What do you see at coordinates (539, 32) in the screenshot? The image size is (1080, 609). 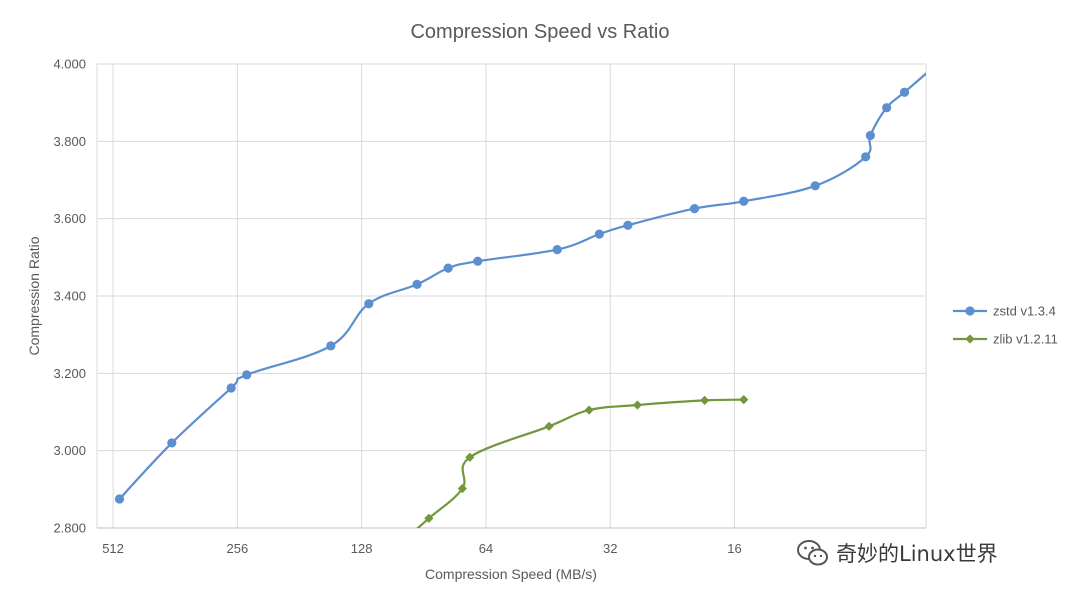 I see `chart-title: Compression Speed vs Ratio` at bounding box center [539, 32].